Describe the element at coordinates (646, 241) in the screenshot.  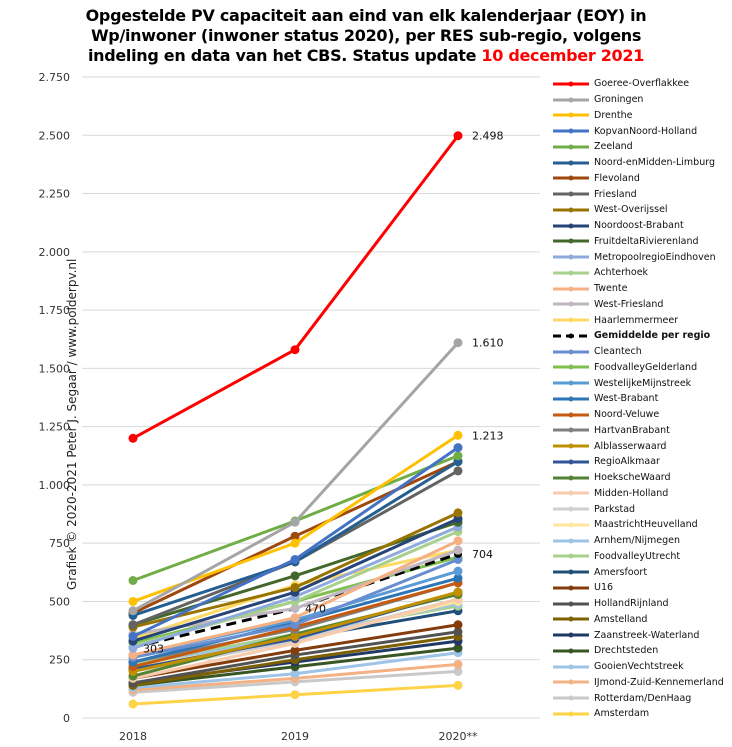
I see `legend-label: FruitdeltaRivierenland` at that location.